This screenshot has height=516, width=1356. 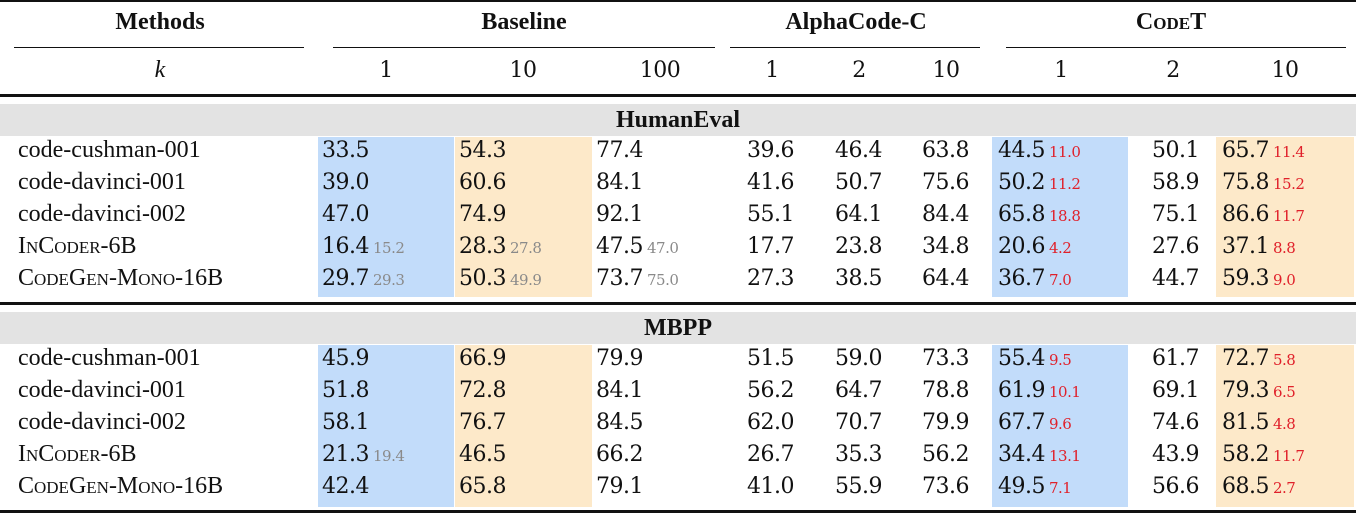 What do you see at coordinates (858, 487) in the screenshot?
I see `table-cell: 55.9` at bounding box center [858, 487].